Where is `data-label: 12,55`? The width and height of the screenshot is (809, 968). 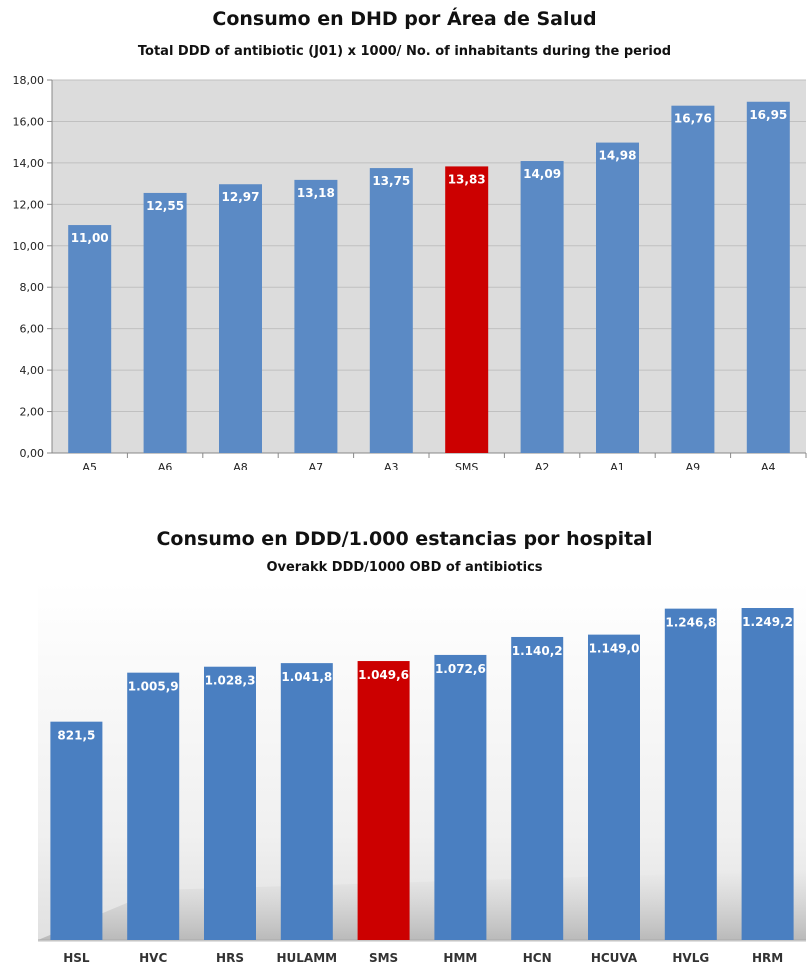
data-label: 12,55 is located at coordinates (165, 206).